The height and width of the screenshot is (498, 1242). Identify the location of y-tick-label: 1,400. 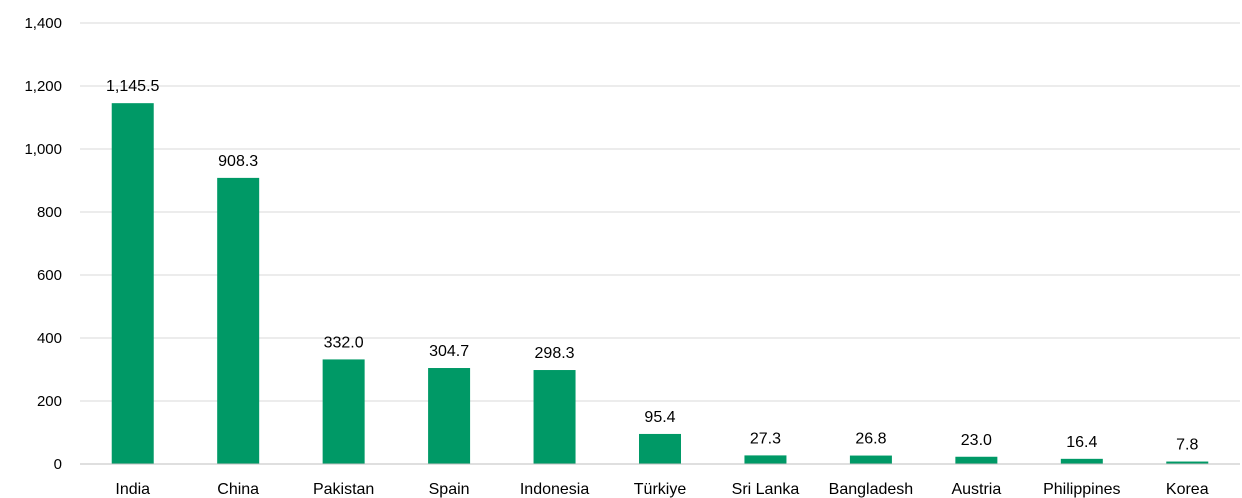
(43, 23).